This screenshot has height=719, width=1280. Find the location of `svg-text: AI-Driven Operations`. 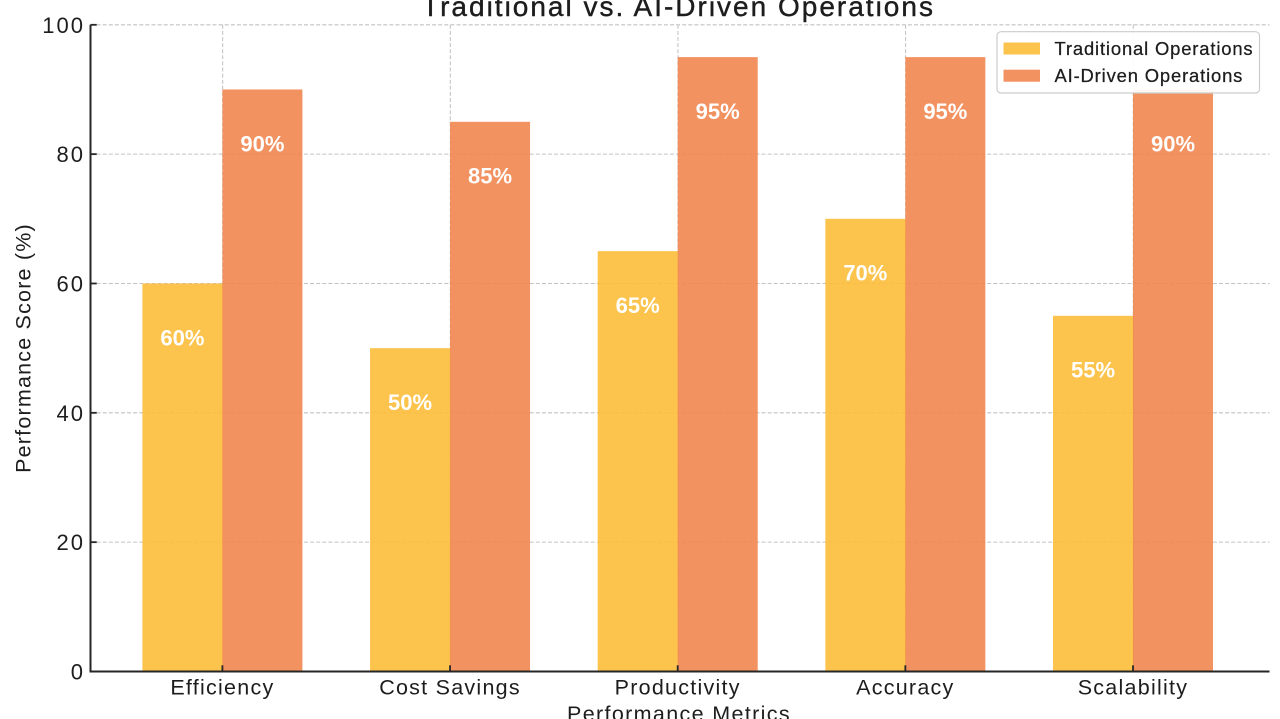

svg-text: AI-Driven Operations is located at coordinates (1149, 75).